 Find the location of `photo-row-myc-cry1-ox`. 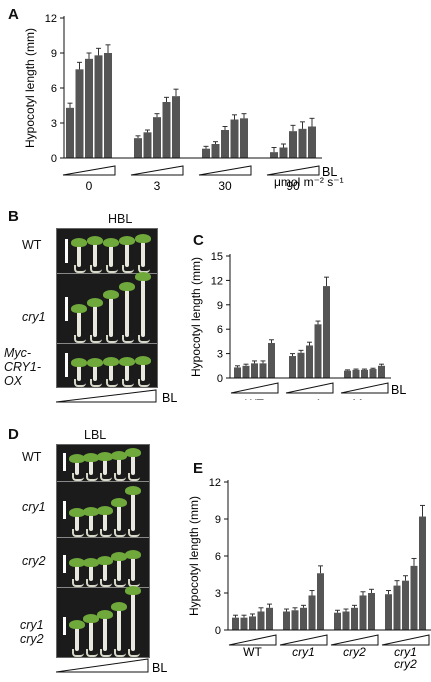

photo-row-myc-cry1-ox is located at coordinates (107, 365).